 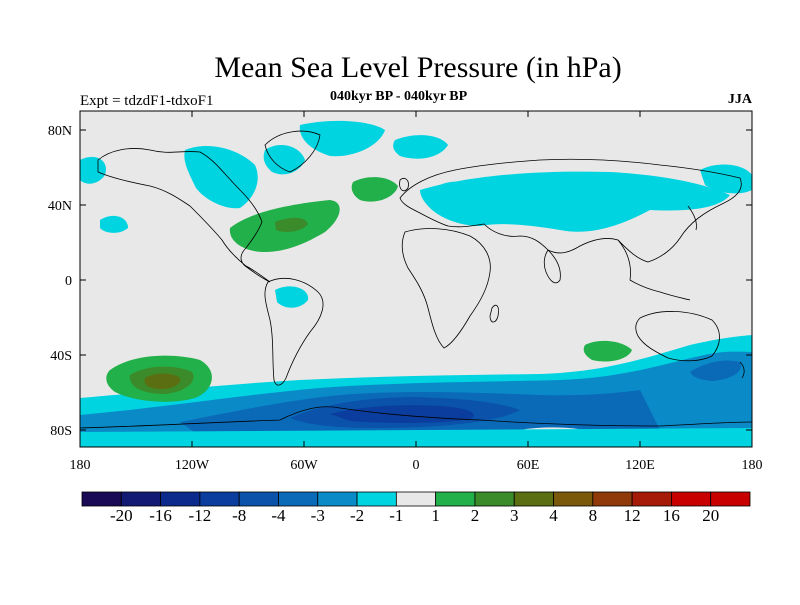 What do you see at coordinates (162, 381) in the screenshot?
I see `south-pacific-high-core` at bounding box center [162, 381].